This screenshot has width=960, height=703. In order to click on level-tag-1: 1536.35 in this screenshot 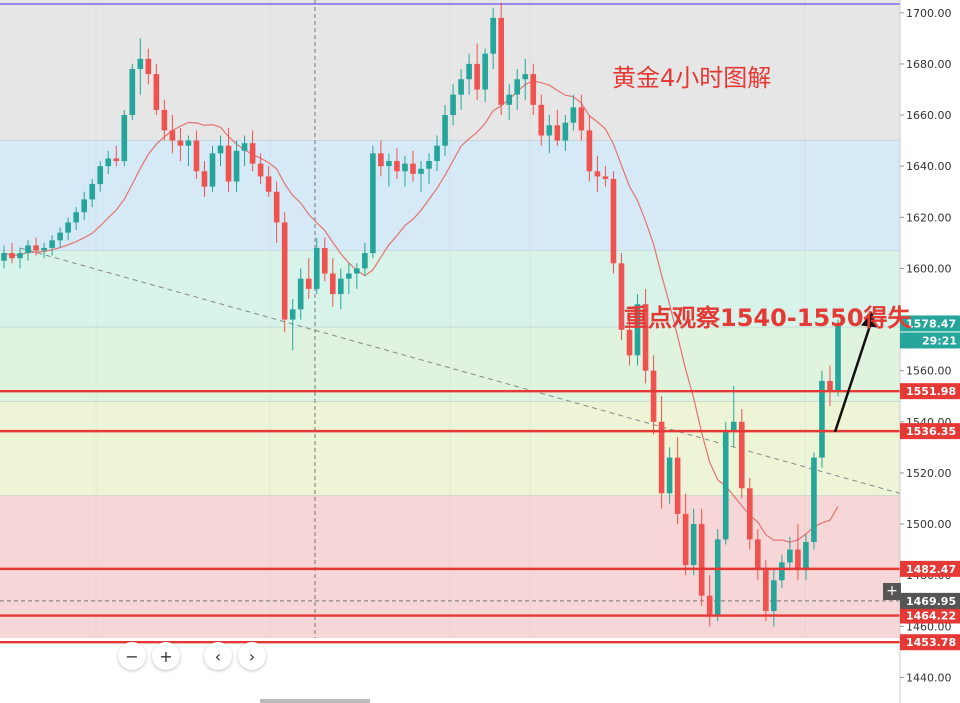, I will do `click(930, 431)`.